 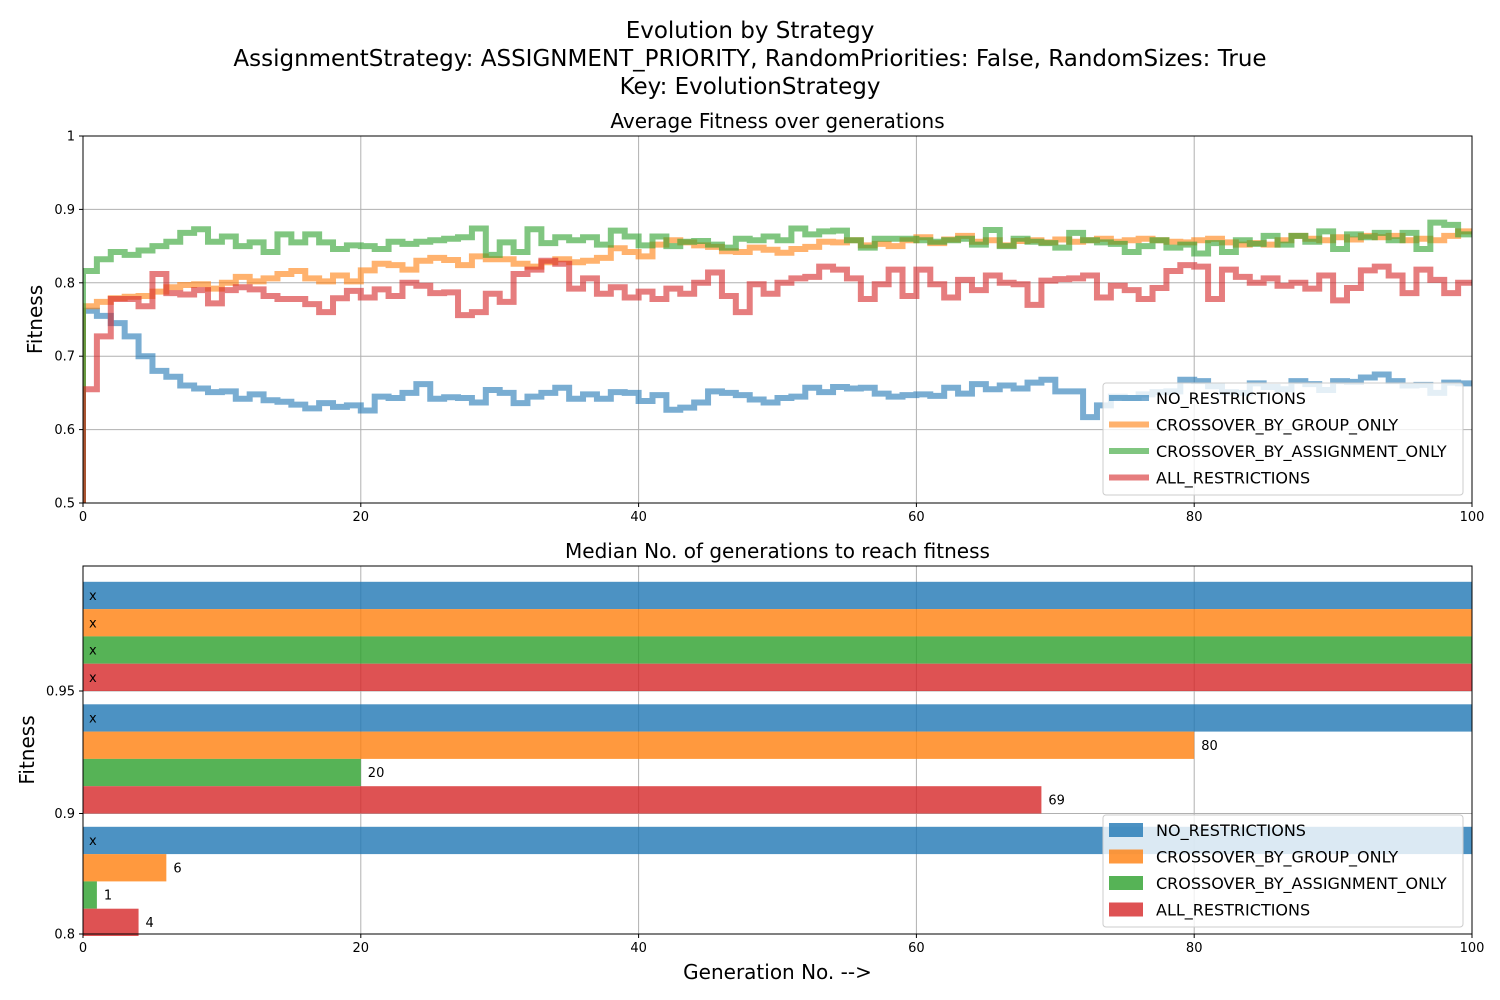 I want to click on bar-chart-x-tick-label: 0, so click(x=83, y=948).